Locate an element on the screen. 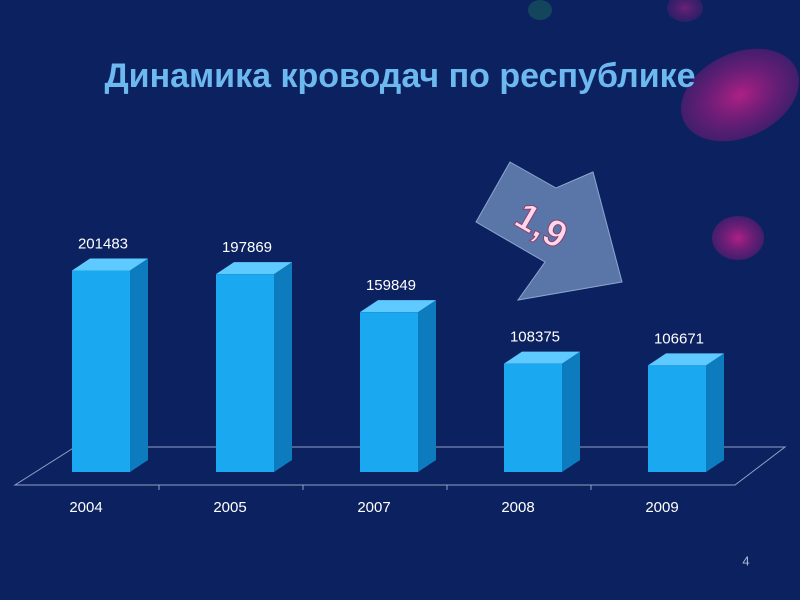  arrow-shape is located at coordinates (549, 231).